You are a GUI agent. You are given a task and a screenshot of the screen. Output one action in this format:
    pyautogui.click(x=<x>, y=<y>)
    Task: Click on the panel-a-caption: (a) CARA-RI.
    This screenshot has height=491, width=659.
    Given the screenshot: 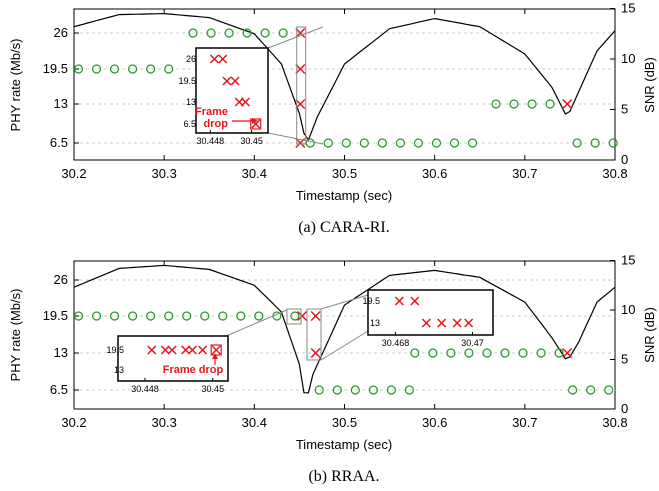 What is the action you would take?
    pyautogui.click(x=344, y=227)
    